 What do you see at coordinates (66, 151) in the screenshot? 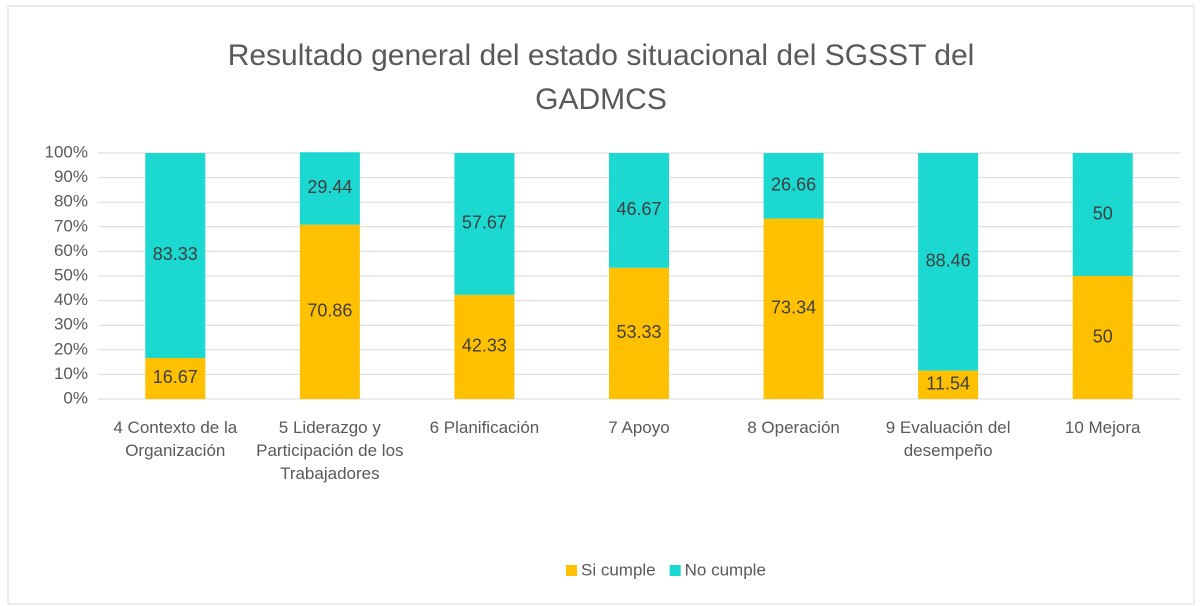
I see `y-tick-label: 100%` at bounding box center [66, 151].